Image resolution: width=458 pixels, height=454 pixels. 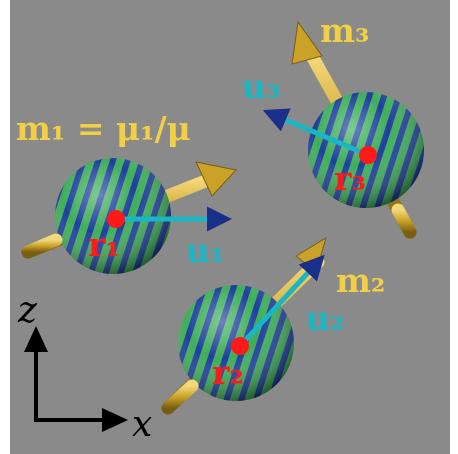 I want to click on axis-label-x: x, so click(x=142, y=424).